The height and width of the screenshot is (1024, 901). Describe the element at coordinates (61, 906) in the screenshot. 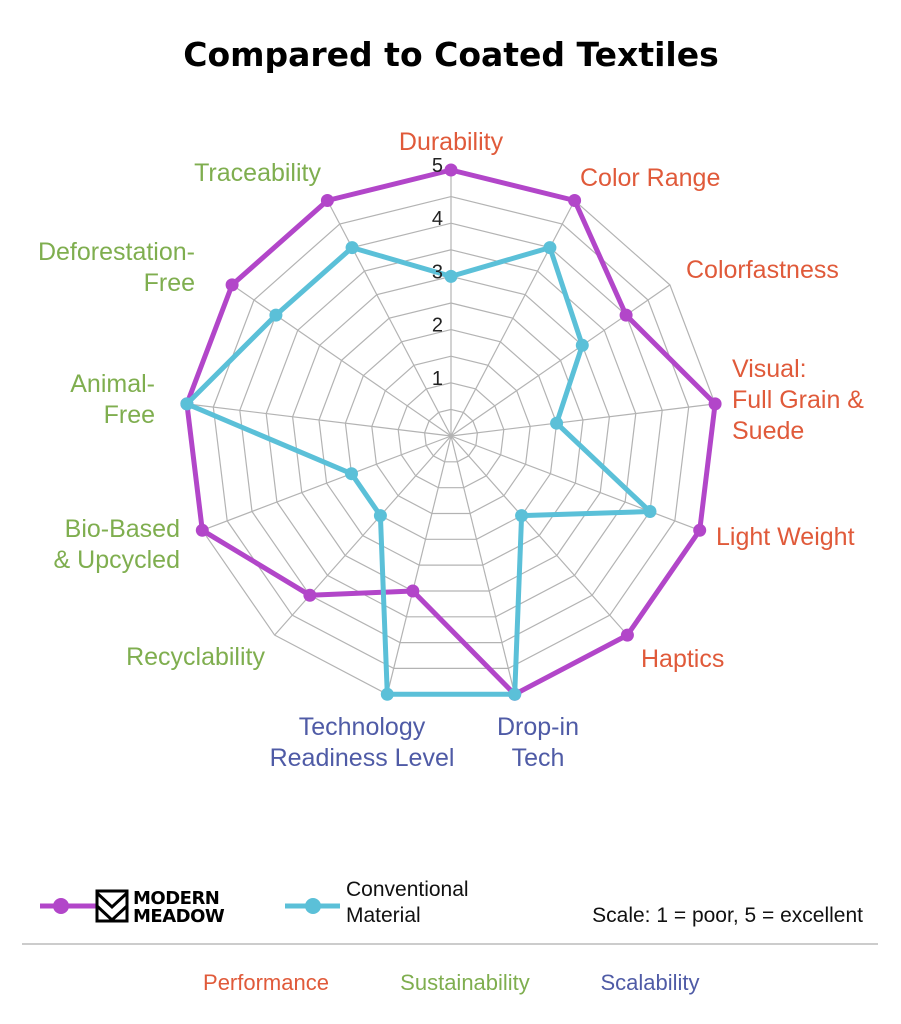

I see `legend-modern-meadow-marker` at that location.